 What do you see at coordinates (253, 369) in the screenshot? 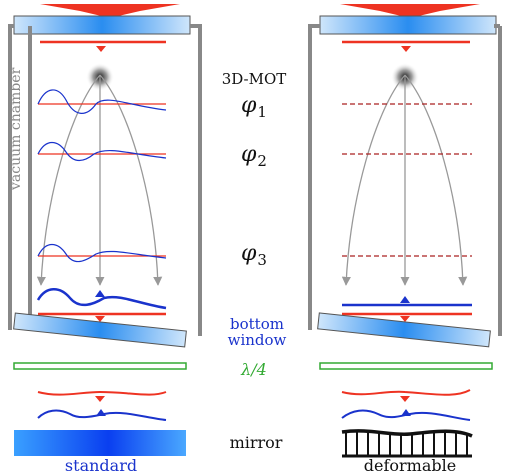
I see `quarter-wave-label: λ/4` at bounding box center [253, 369].